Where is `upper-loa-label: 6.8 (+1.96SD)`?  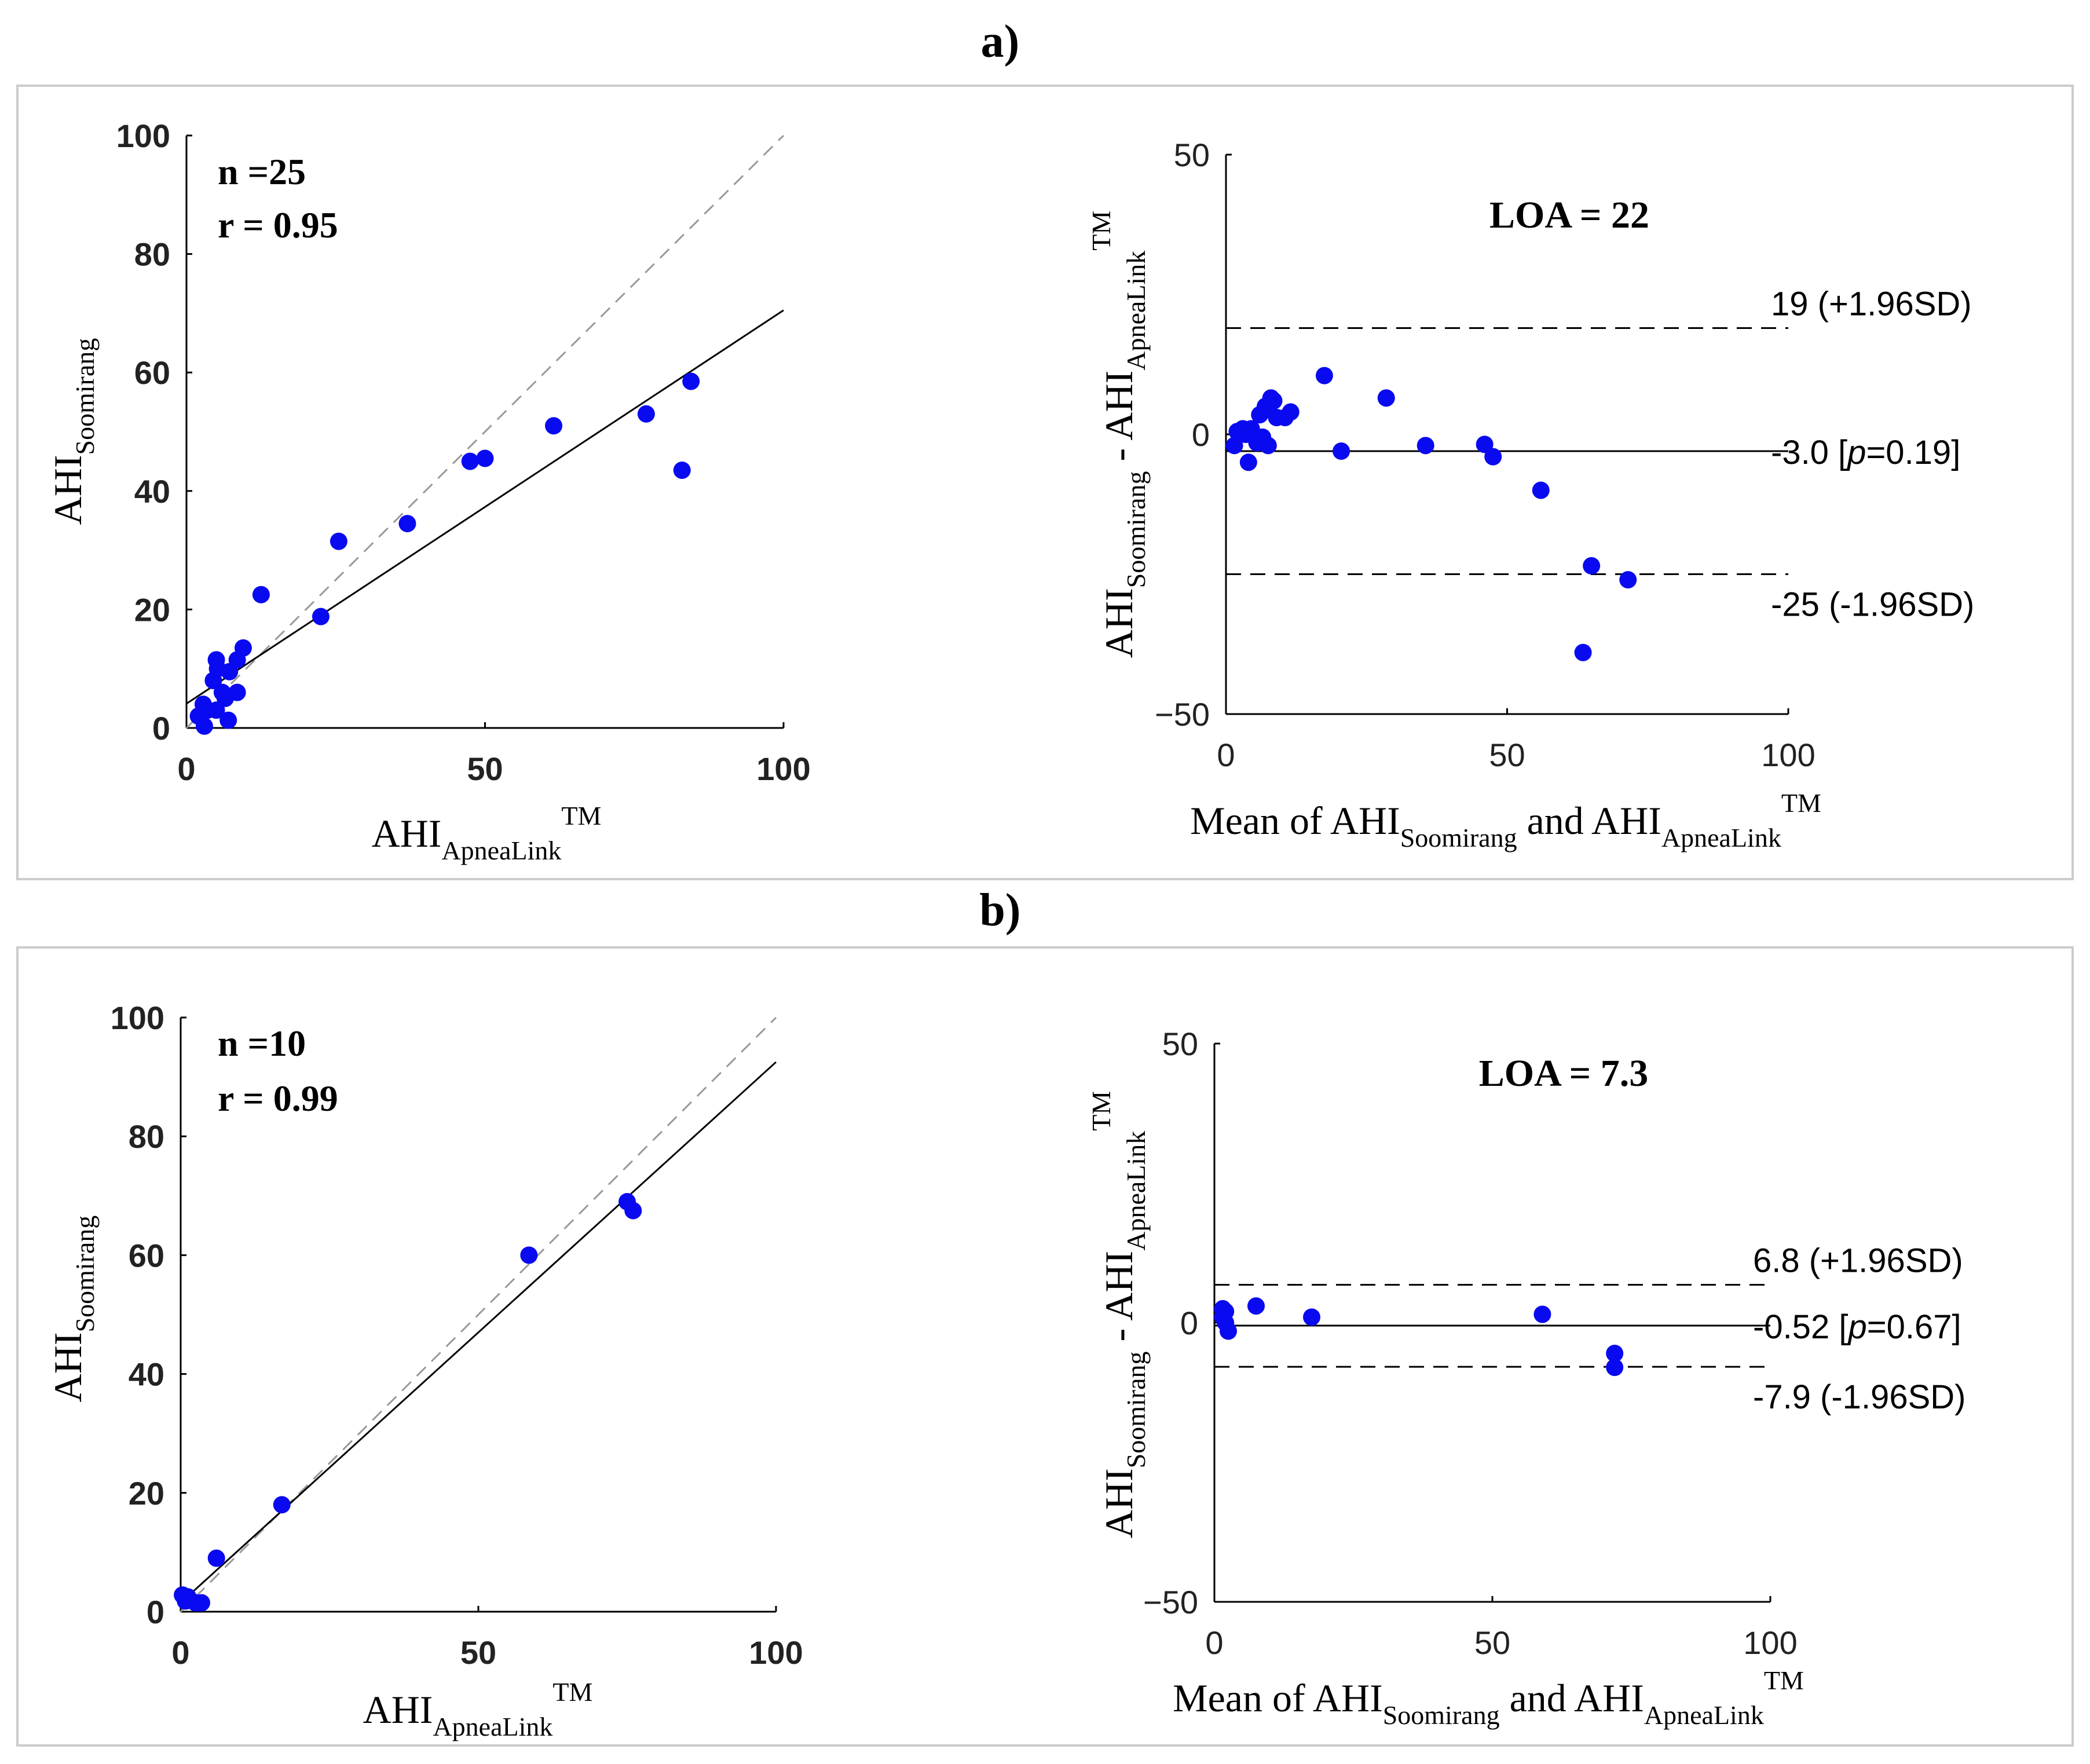
upper-loa-label: 6.8 (+1.96SD) is located at coordinates (1858, 1260).